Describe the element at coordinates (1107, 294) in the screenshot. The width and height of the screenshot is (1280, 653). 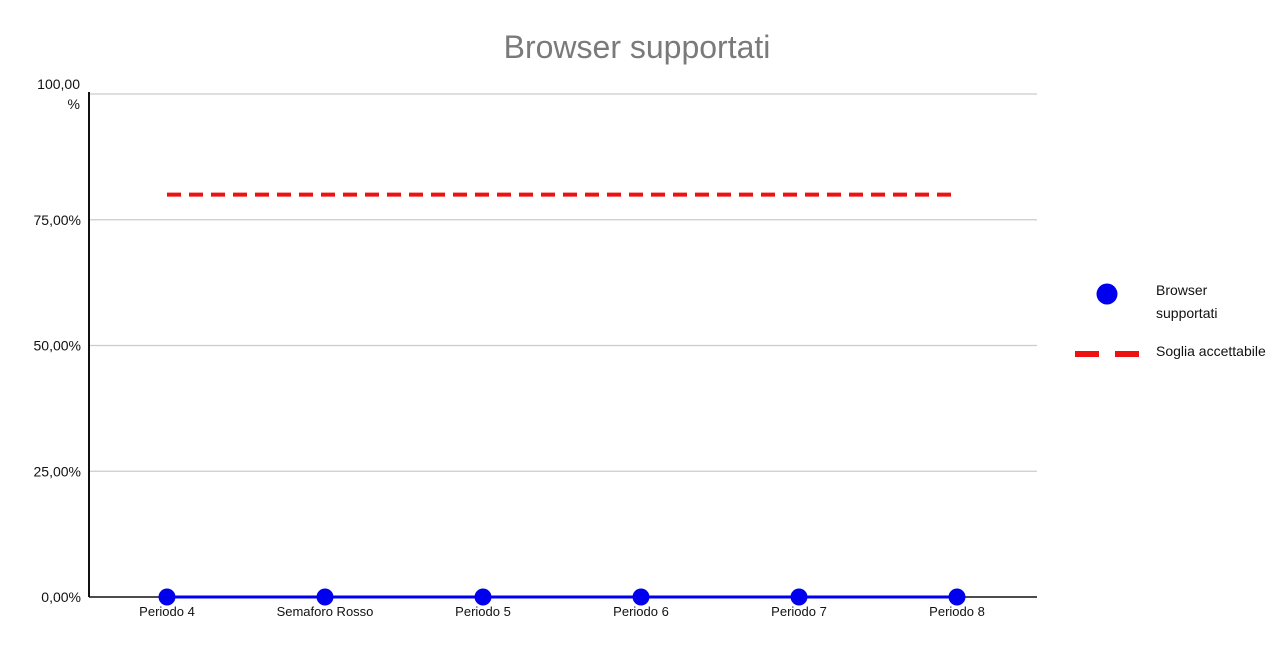
I see `legend-marker-browser-supportati` at that location.